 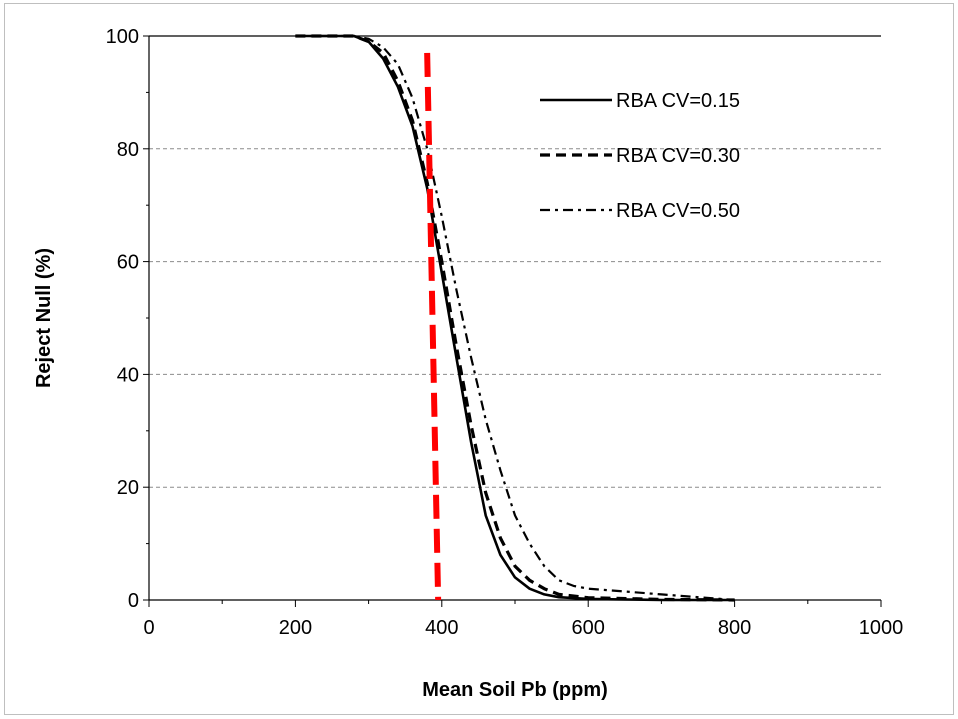 What do you see at coordinates (148, 628) in the screenshot?
I see `x-tick-label: 0` at bounding box center [148, 628].